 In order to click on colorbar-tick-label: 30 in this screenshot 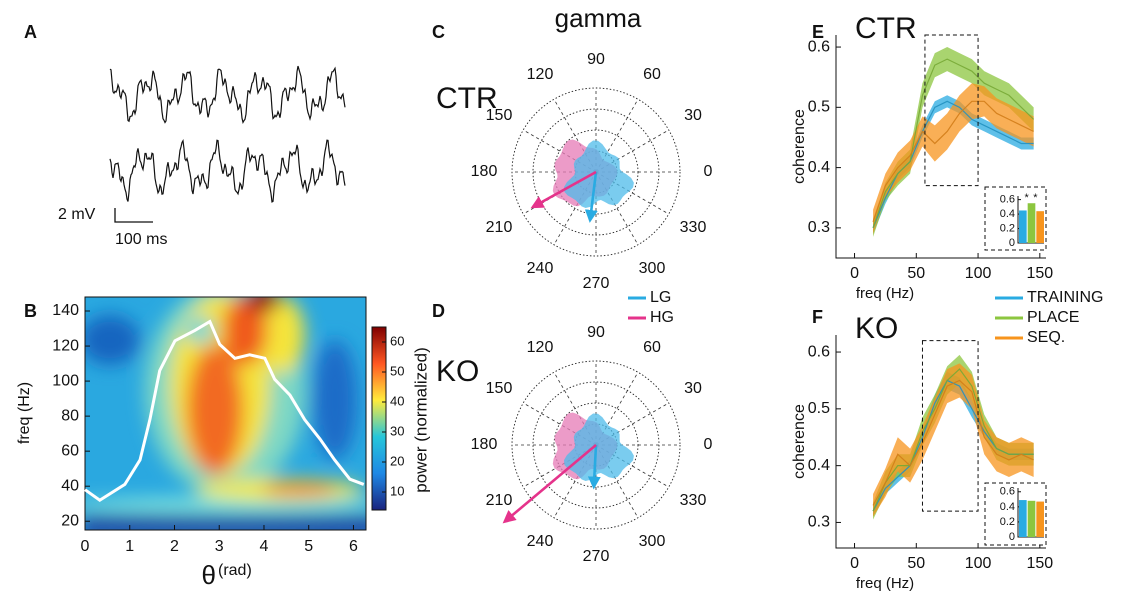, I will do `click(397, 430)`.